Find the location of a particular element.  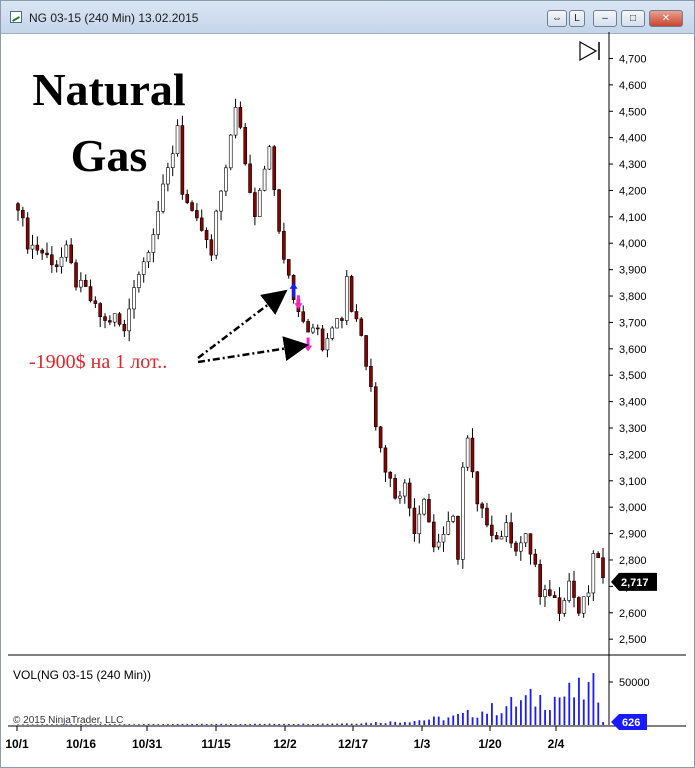

scroll-to-end-icon is located at coordinates (589, 51).